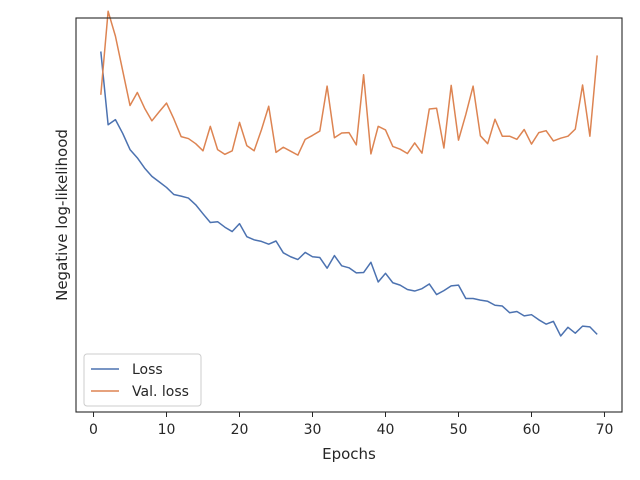 The height and width of the screenshot is (480, 640). I want to click on y-axis-label: Negative log-likelihood, so click(62, 215).